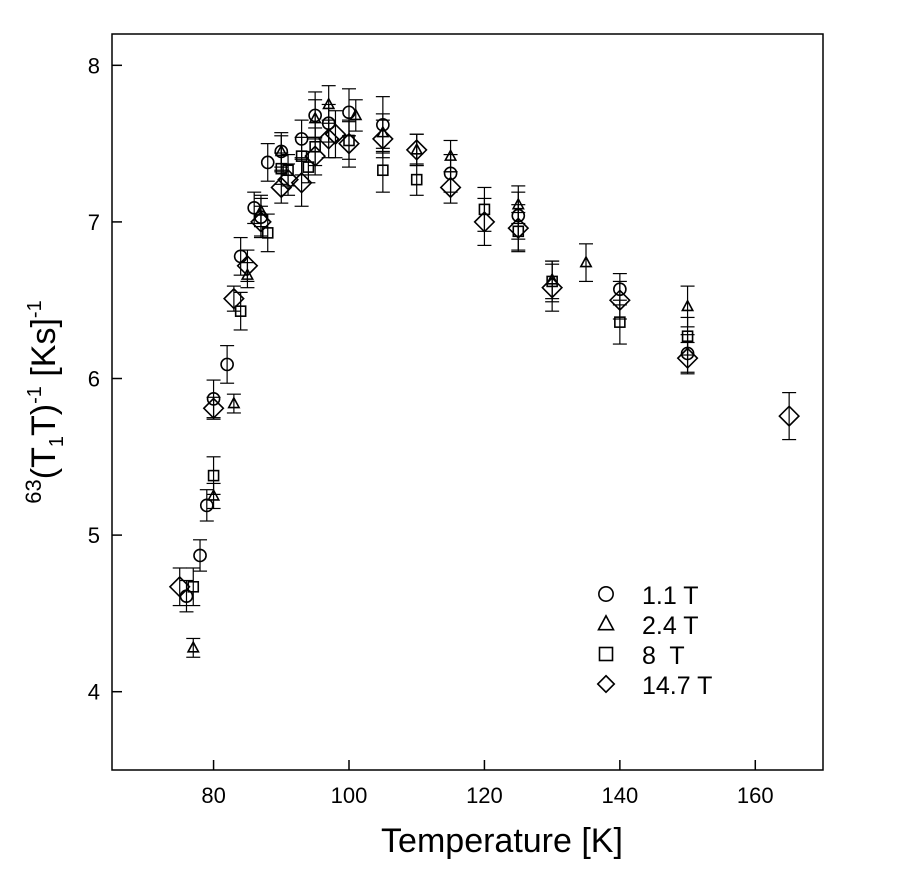 Image resolution: width=908 pixels, height=871 pixels. What do you see at coordinates (606, 654) in the screenshot?
I see `legend-marker-square` at bounding box center [606, 654].